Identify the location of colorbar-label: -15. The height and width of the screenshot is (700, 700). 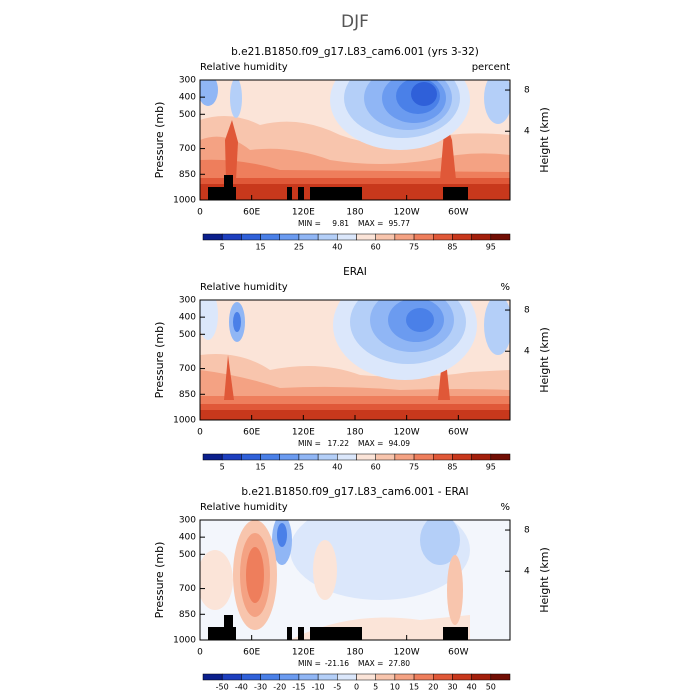
(298, 687).